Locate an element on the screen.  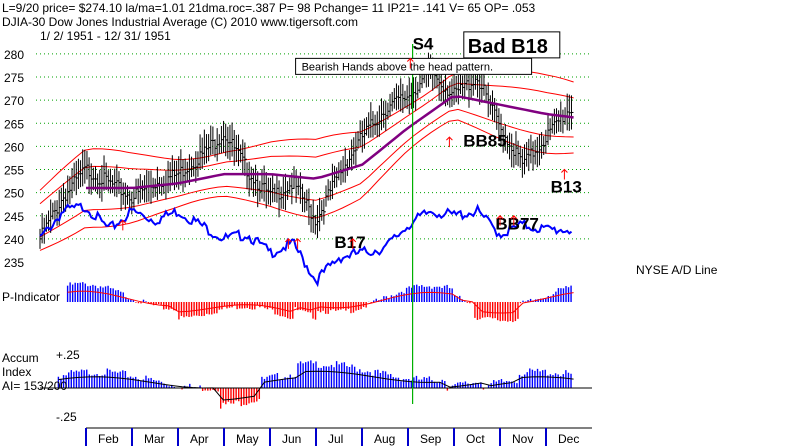
accum-label-1: Accum is located at coordinates (20, 358).